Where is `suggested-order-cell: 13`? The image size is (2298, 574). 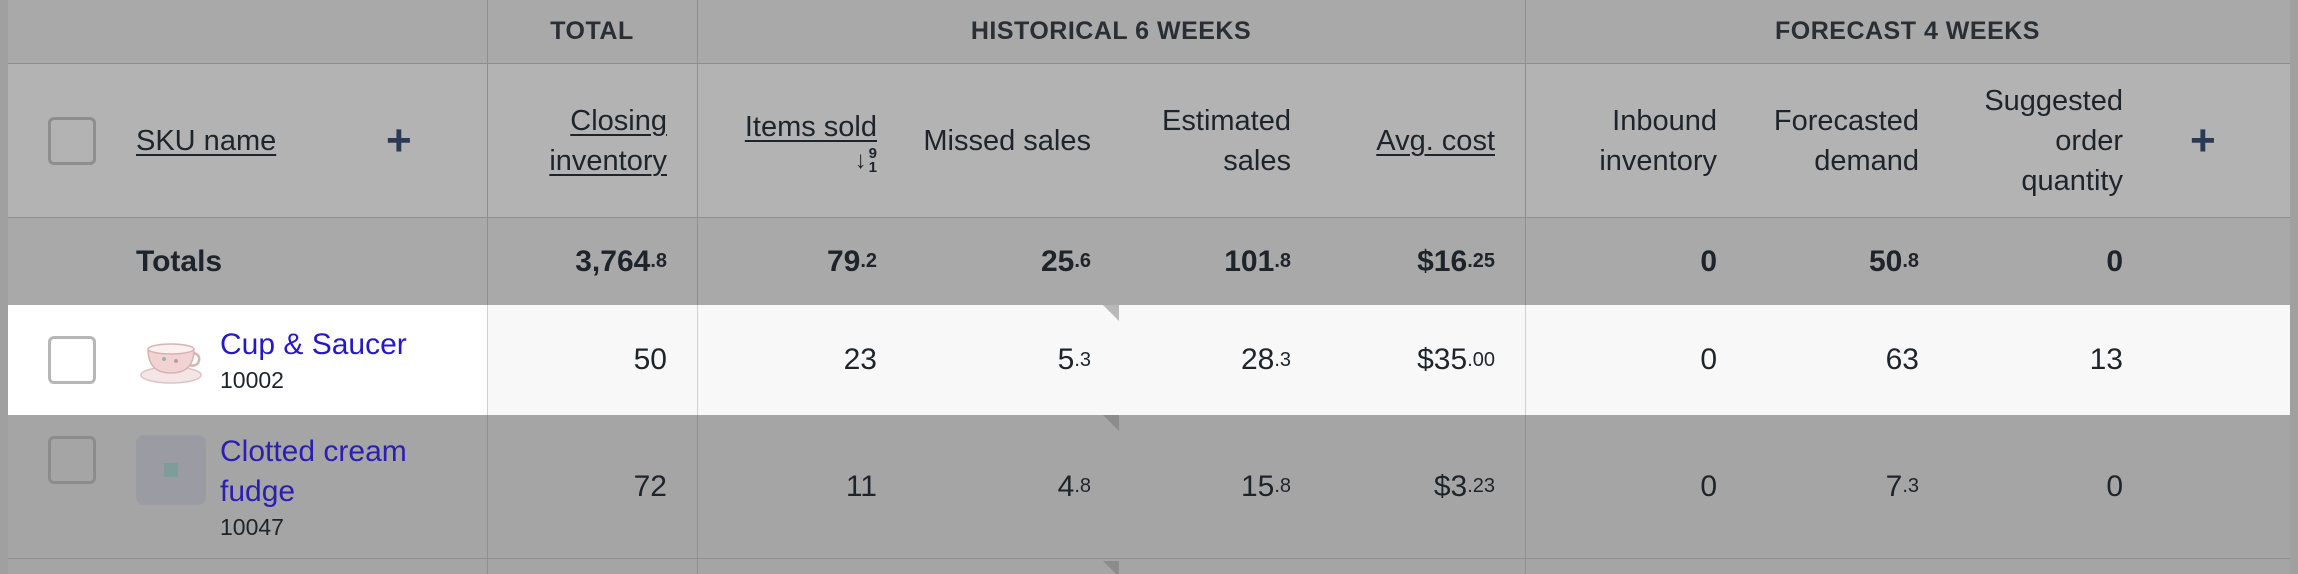
suggested-order-cell: 13 is located at coordinates (2106, 359).